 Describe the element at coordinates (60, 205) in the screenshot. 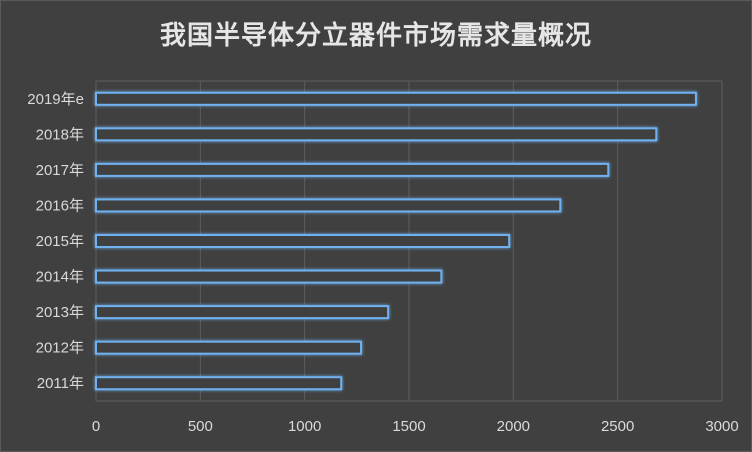

I see `y-tick-label: 2016年` at that location.